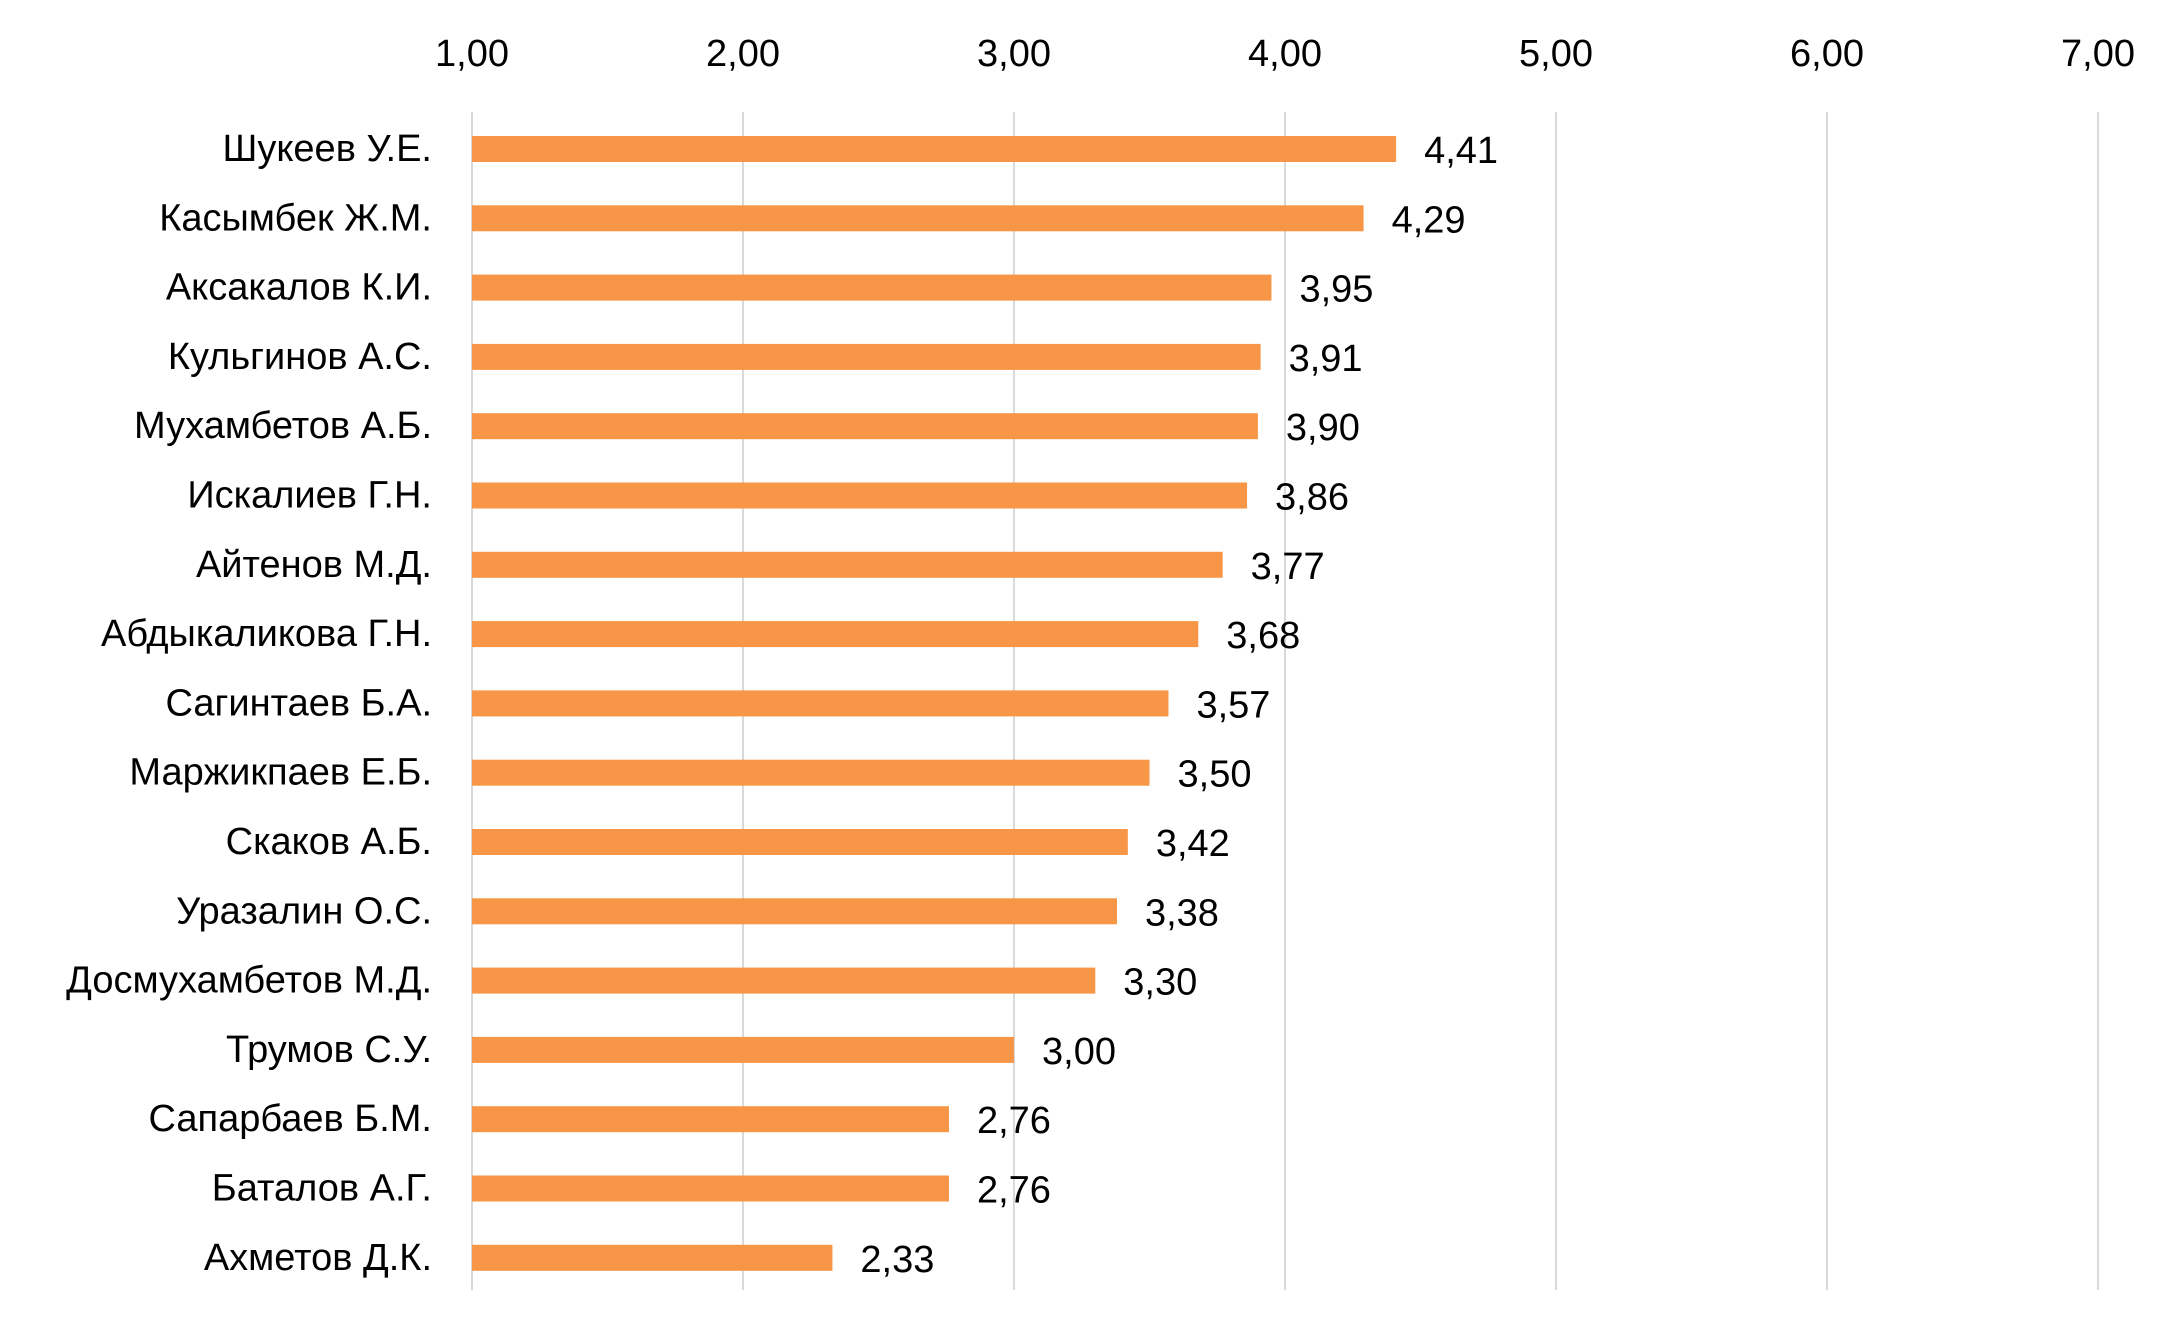 Image resolution: width=2160 pixels, height=1332 pixels. I want to click on data-label: 3,68, so click(1263, 636).